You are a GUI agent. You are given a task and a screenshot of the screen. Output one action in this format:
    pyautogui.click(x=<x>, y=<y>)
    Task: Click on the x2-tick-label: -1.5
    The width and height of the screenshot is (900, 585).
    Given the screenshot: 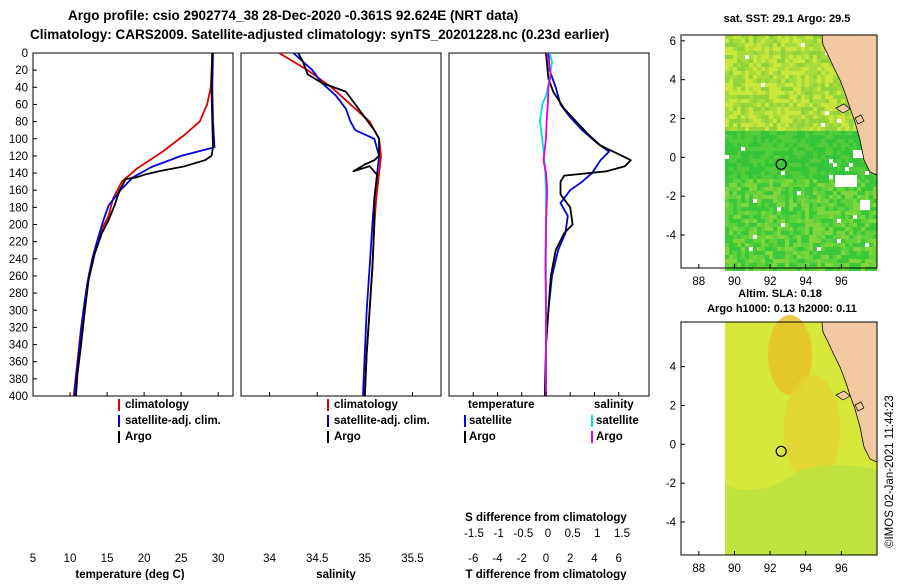 What is the action you would take?
    pyautogui.click(x=474, y=534)
    